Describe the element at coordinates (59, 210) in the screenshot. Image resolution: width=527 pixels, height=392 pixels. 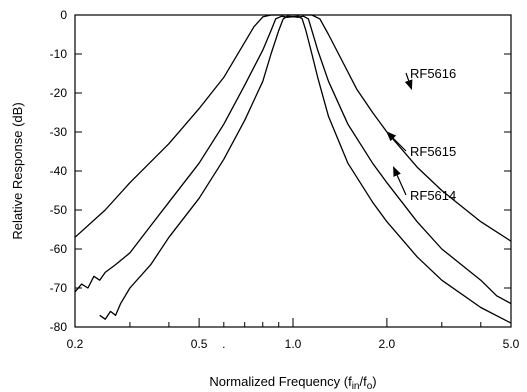
I see `y-tick-label: -50` at that location.